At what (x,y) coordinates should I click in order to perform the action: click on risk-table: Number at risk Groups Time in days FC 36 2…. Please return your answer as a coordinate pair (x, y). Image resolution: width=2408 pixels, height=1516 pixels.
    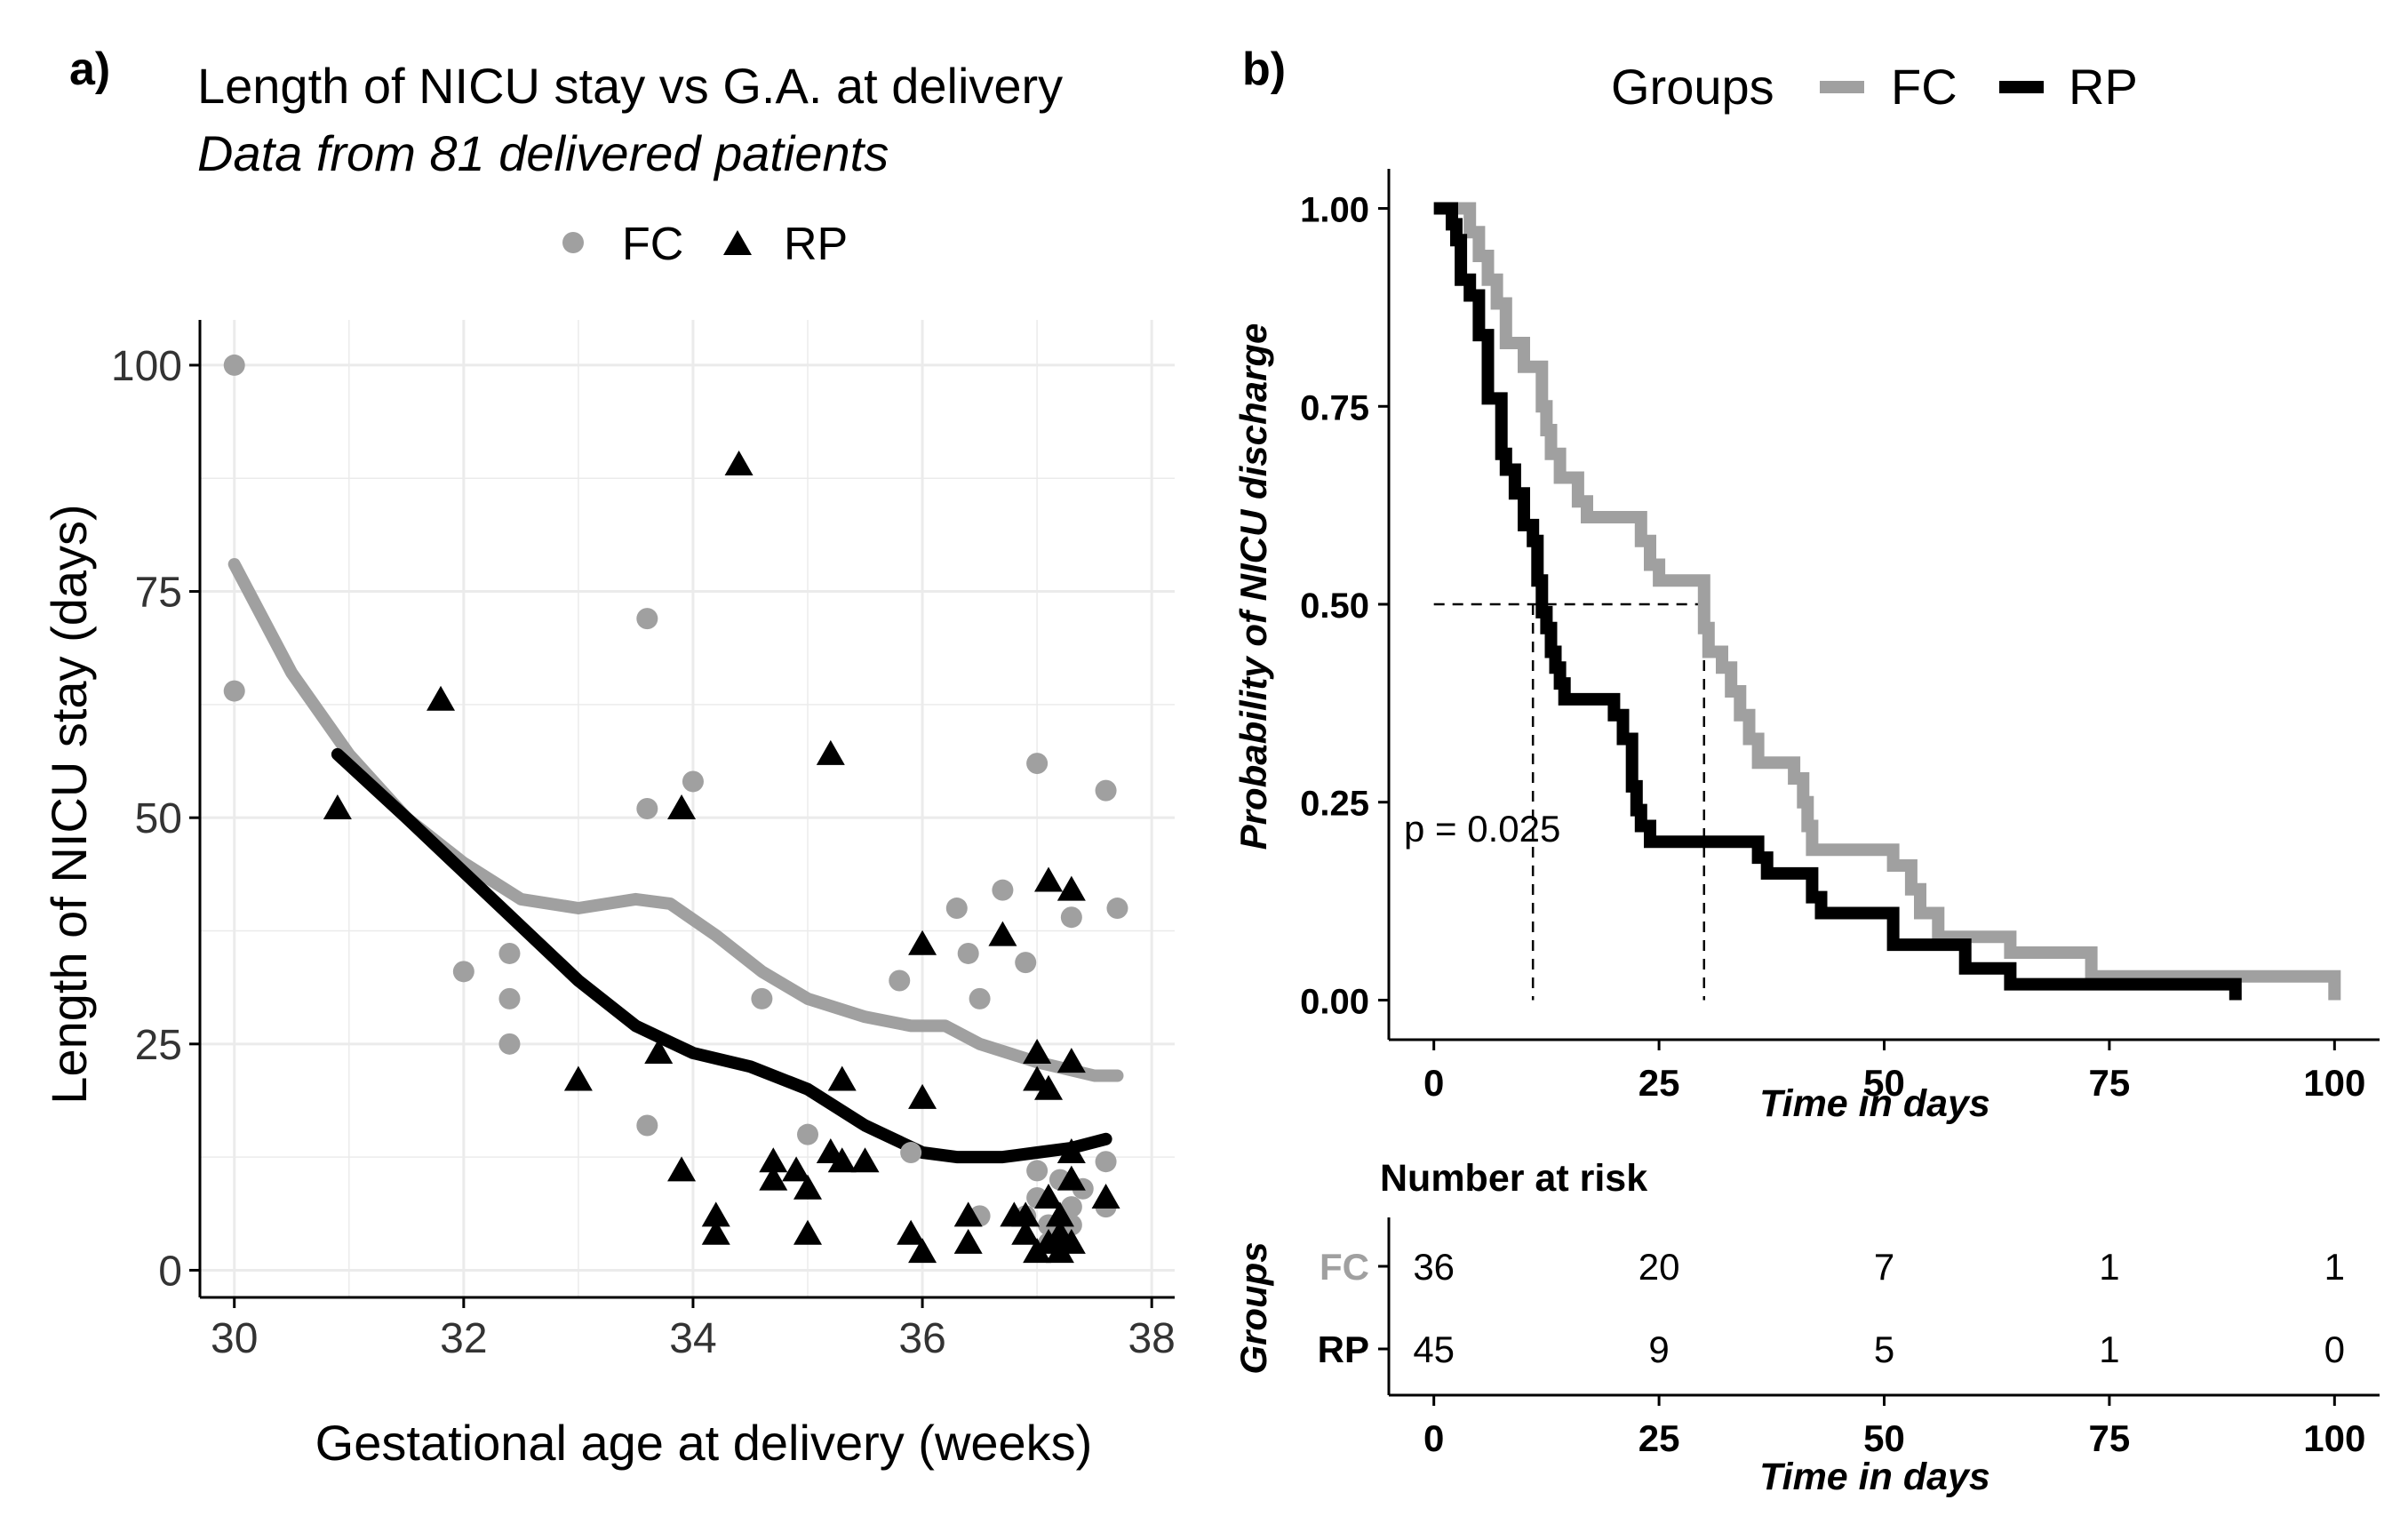
    Looking at the image, I should click on (1806, 1328).